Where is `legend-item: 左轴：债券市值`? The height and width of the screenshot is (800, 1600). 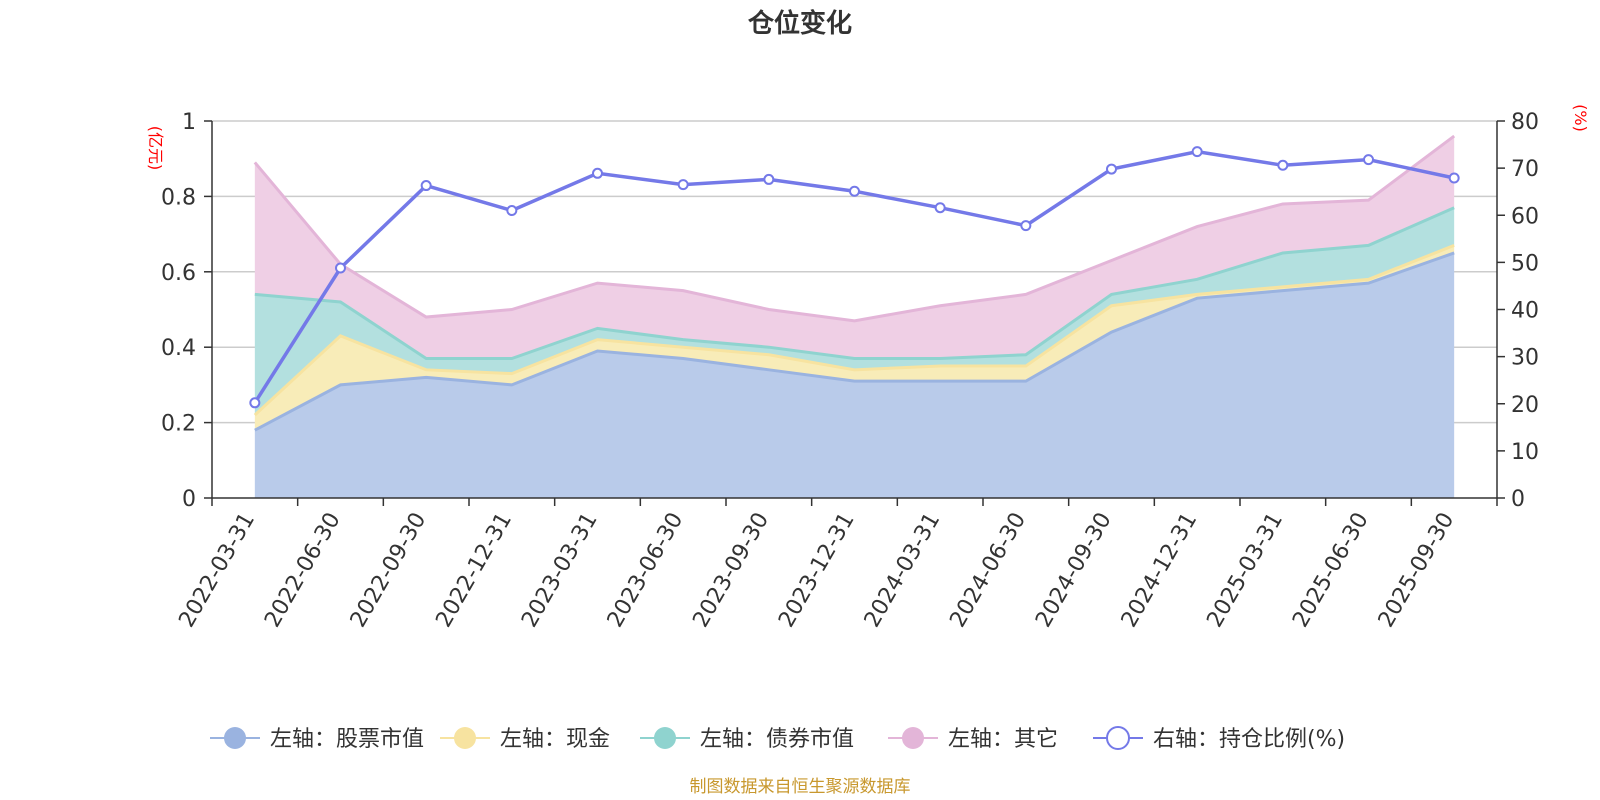
legend-item: 左轴：债券市值 is located at coordinates (747, 739).